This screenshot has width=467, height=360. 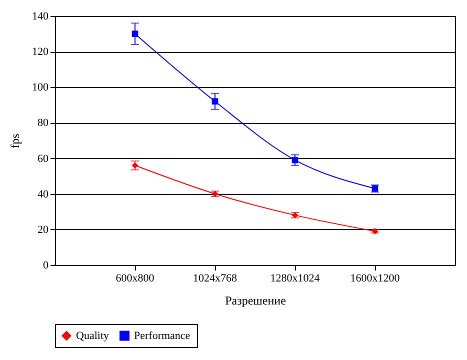 I want to click on y-tick-label: 100, so click(x=40, y=88).